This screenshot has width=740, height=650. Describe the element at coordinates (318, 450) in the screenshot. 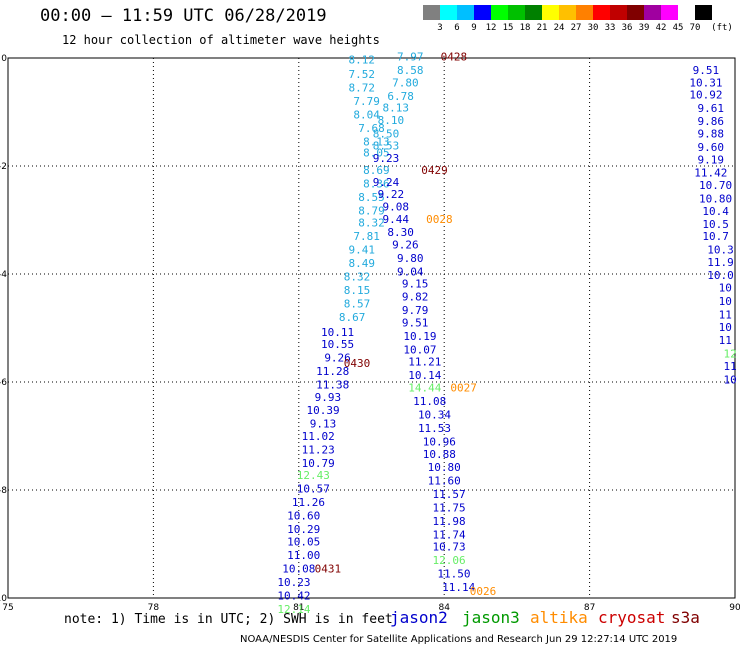

I see `wave-height-value: 11.23` at that location.